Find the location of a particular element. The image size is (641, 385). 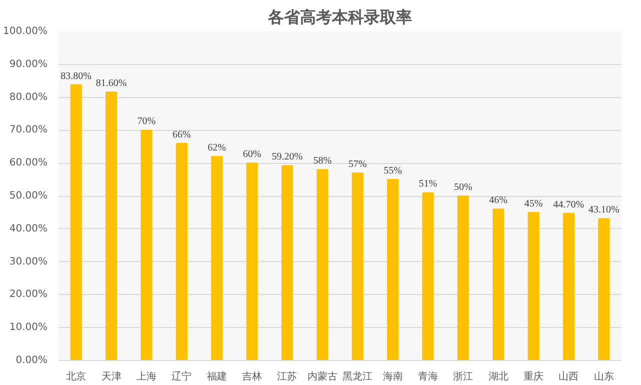

chart-title: 各省高考本科录取率 is located at coordinates (339, 17).